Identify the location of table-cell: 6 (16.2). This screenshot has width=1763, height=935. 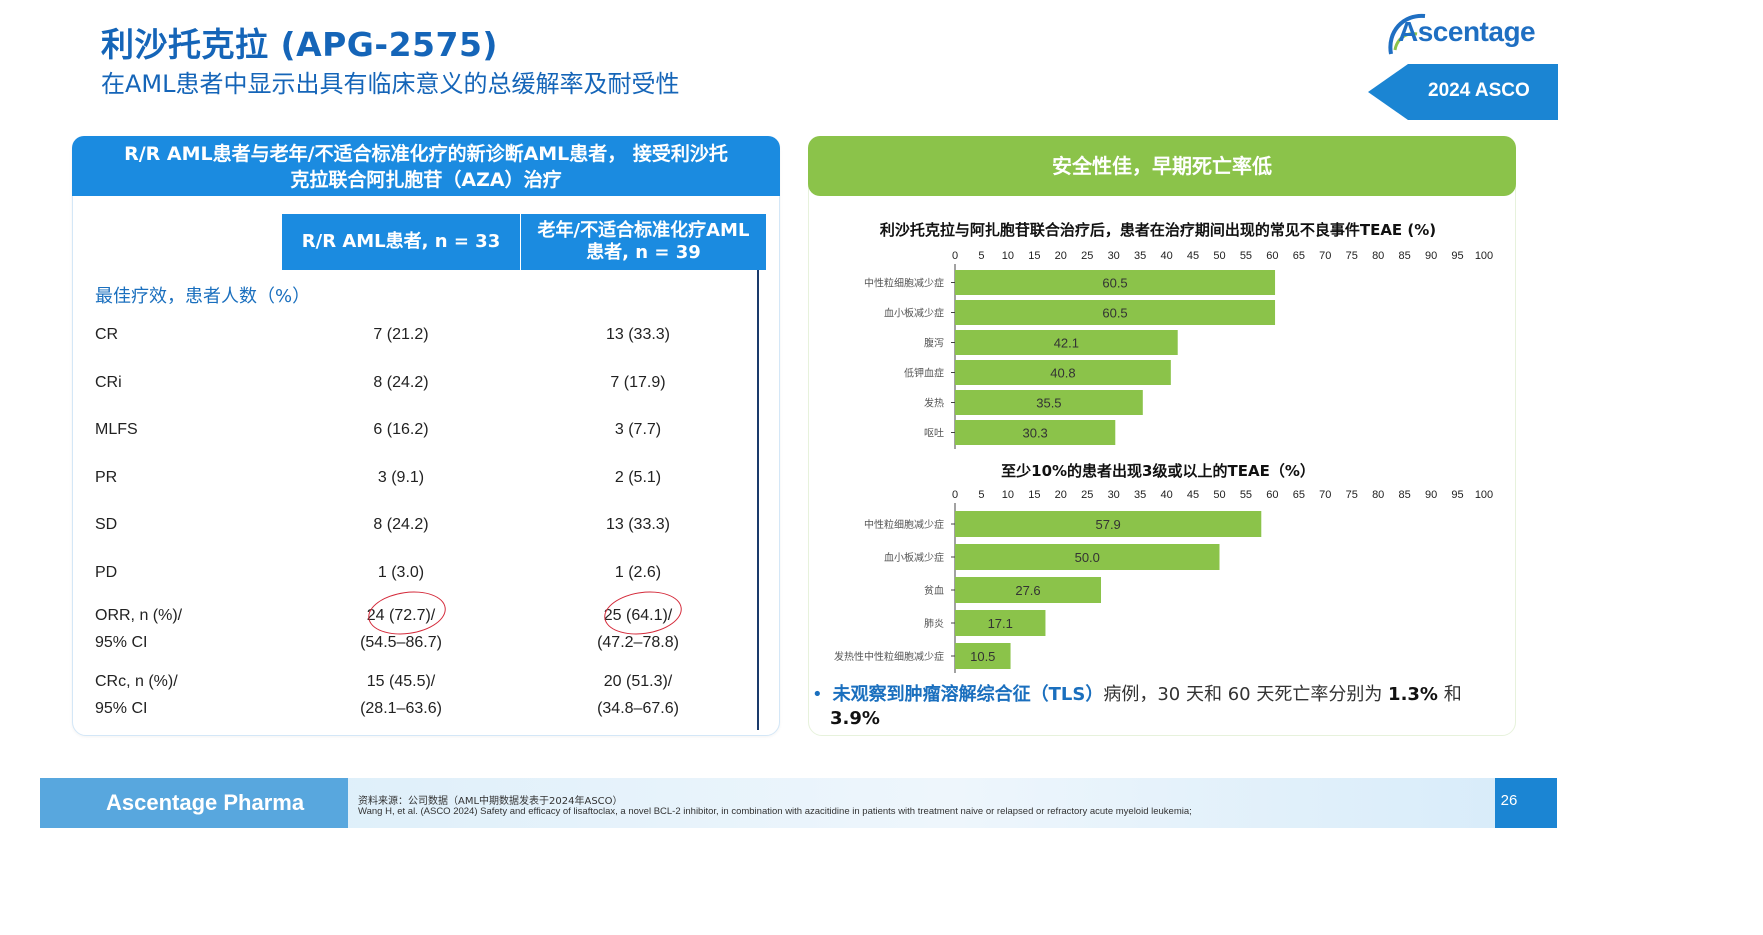
(401, 429).